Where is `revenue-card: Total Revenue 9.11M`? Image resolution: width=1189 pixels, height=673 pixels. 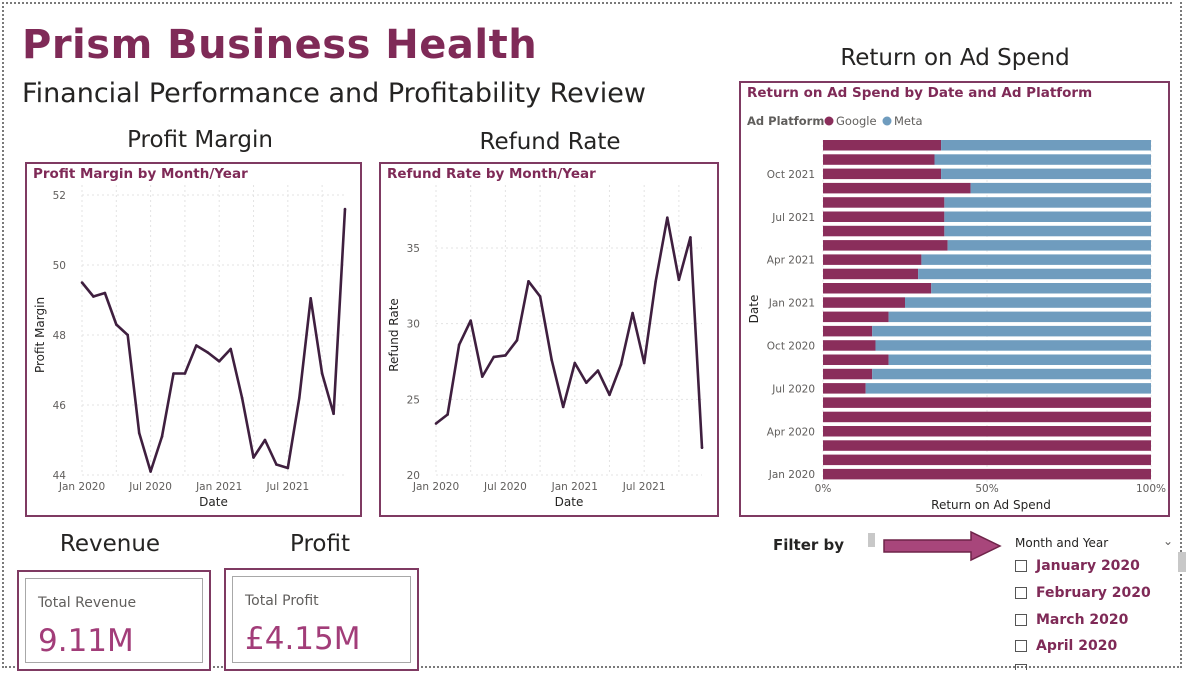 revenue-card: Total Revenue 9.11M is located at coordinates (114, 620).